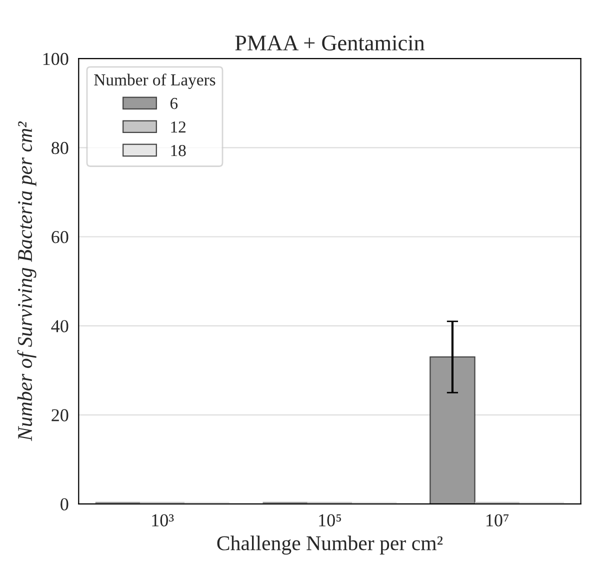 The image size is (605, 586). I want to click on y-axis-title: Number of Surviving Bacteria per cm², so click(26, 281).